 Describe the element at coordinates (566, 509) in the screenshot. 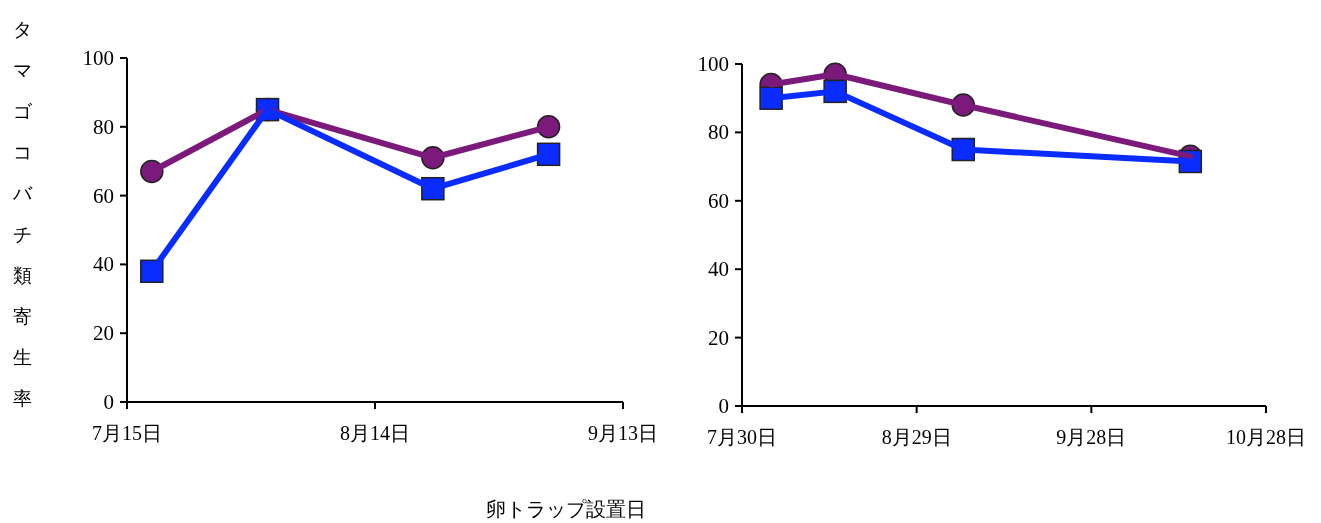

I see `x-axis-title: 卵トラップ設置日` at that location.